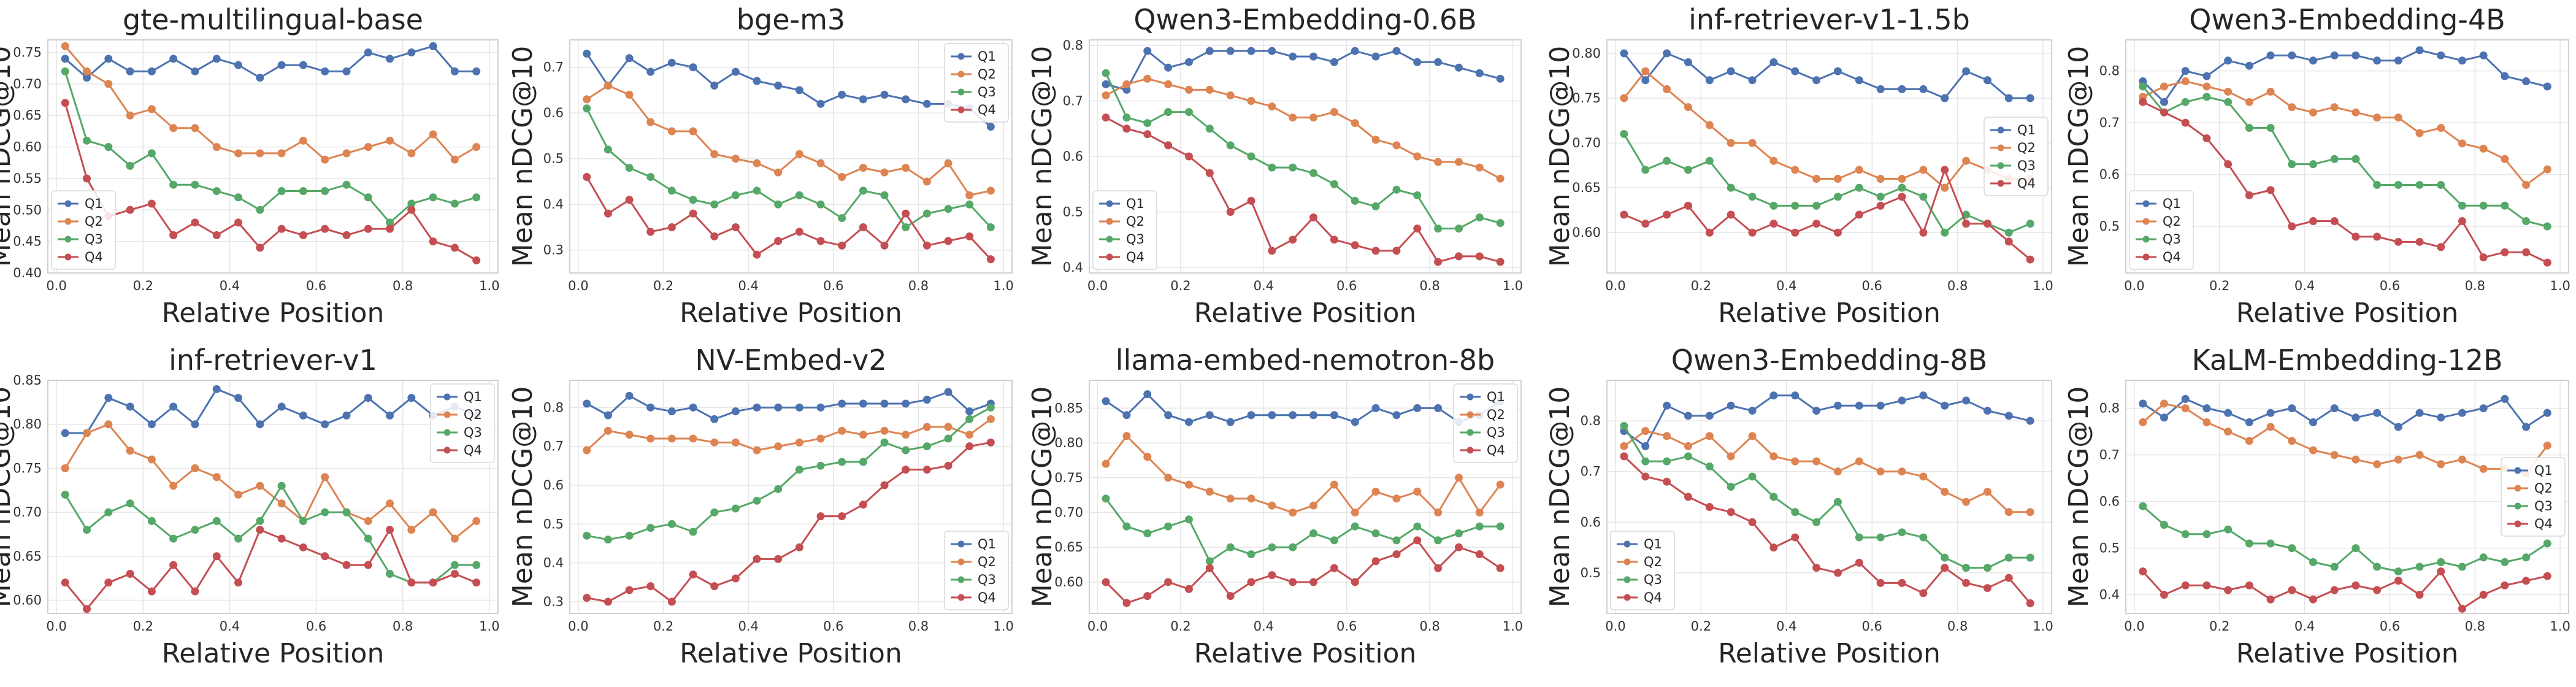 The height and width of the screenshot is (687, 2576). I want to click on series-line-q3, so click(1303, 151).